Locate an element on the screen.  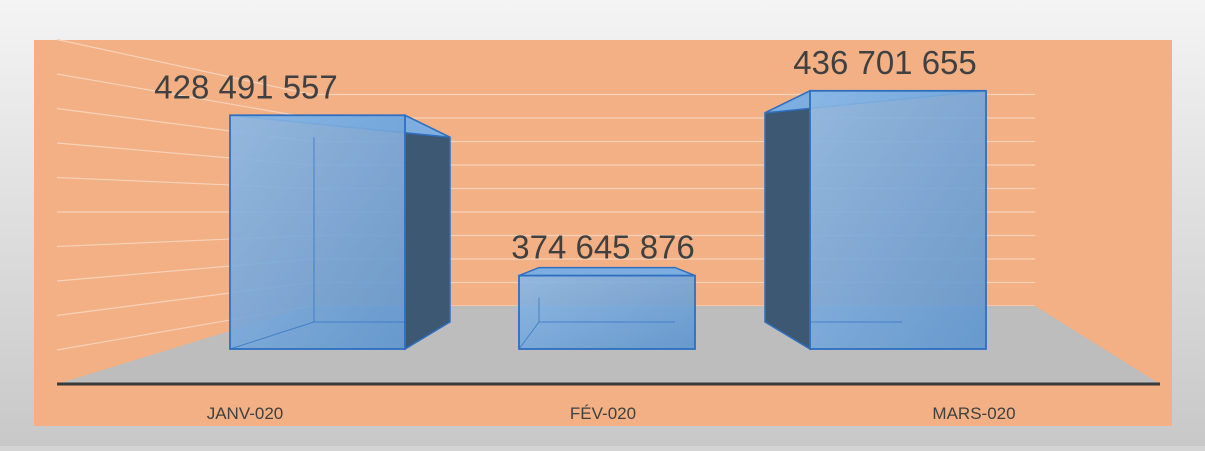
x-tick-label: MARS-020 is located at coordinates (973, 413).